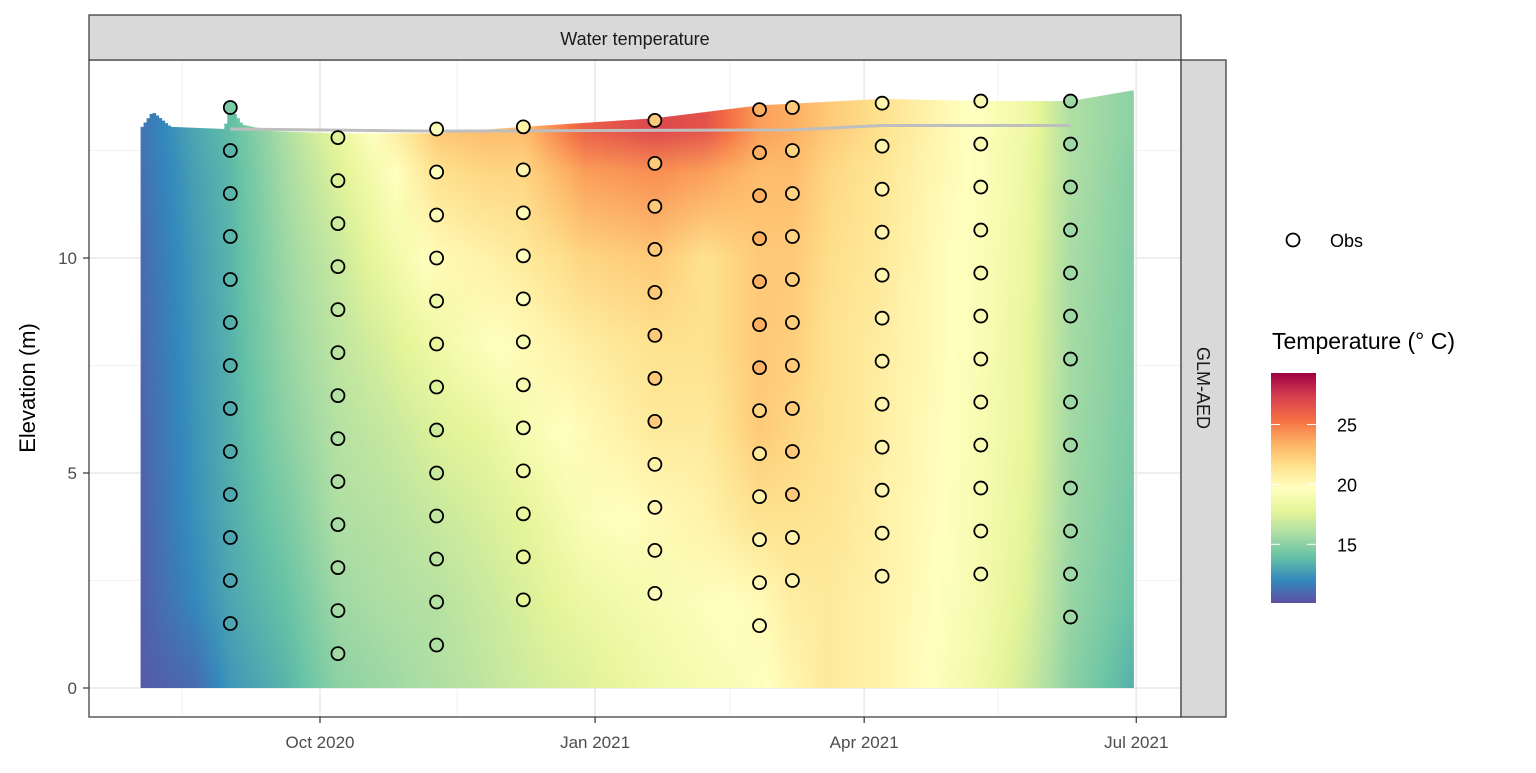 This screenshot has width=1536, height=773. What do you see at coordinates (1136, 742) in the screenshot?
I see `x-tick-label: Jul 2021` at bounding box center [1136, 742].